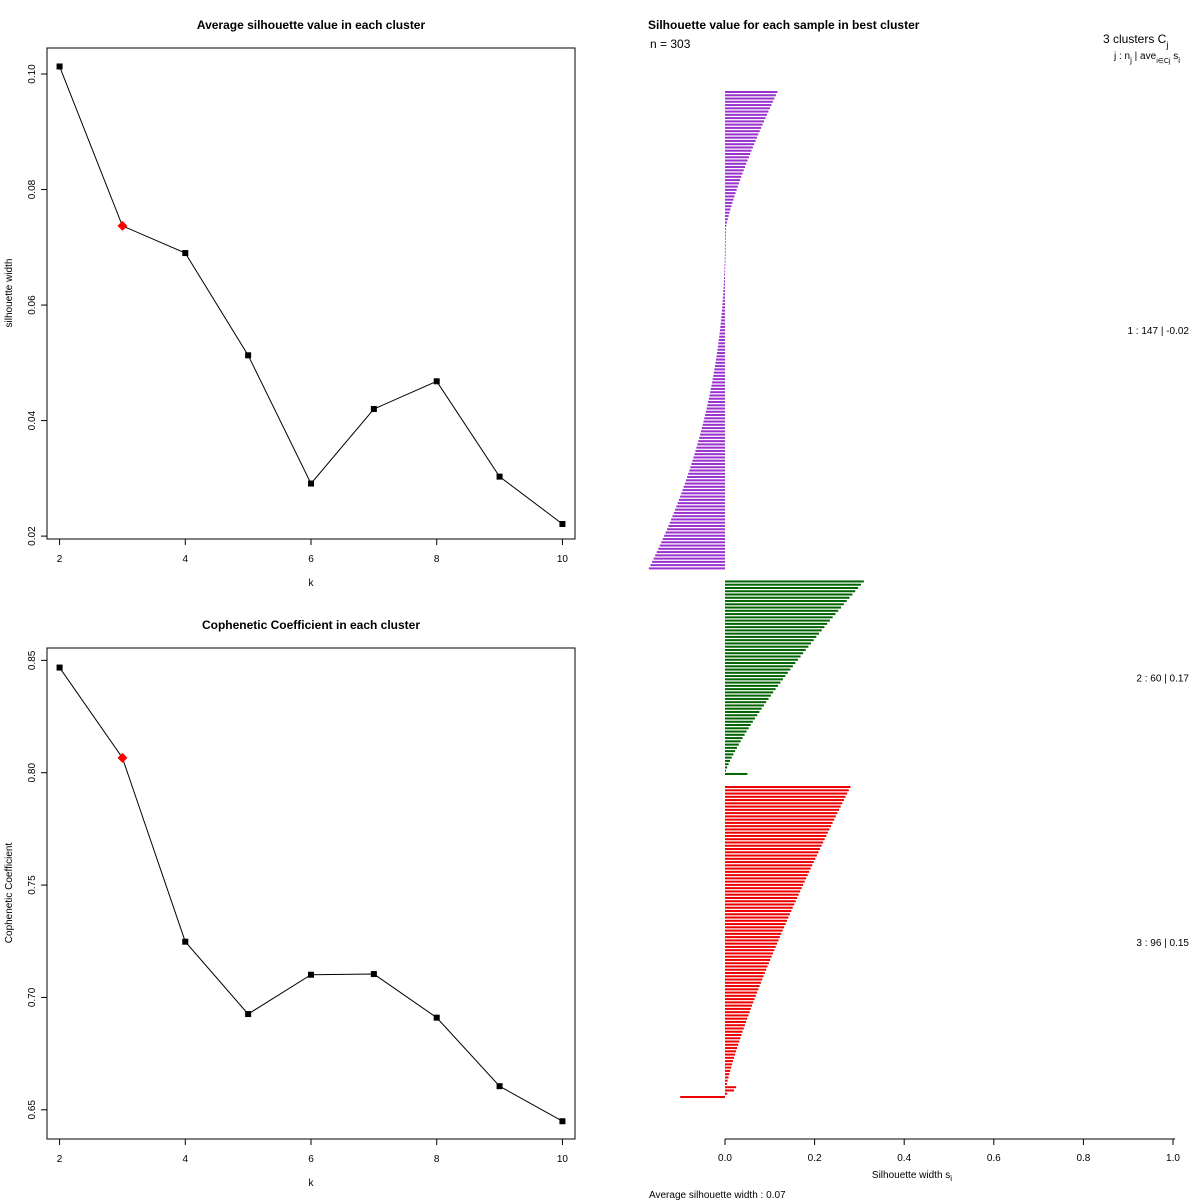 The height and width of the screenshot is (1200, 1200). I want to click on legend-header-line2-main: j : n, so click(1121, 56).